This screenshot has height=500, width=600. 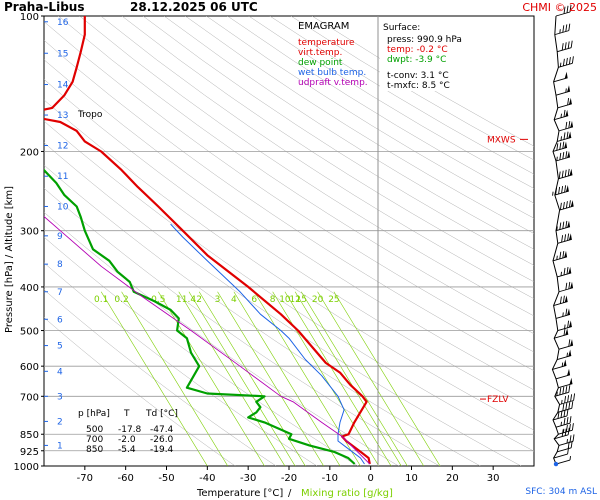 What do you see at coordinates (62, 147) in the screenshot?
I see `altitude-tick-label: 12` at bounding box center [62, 147].